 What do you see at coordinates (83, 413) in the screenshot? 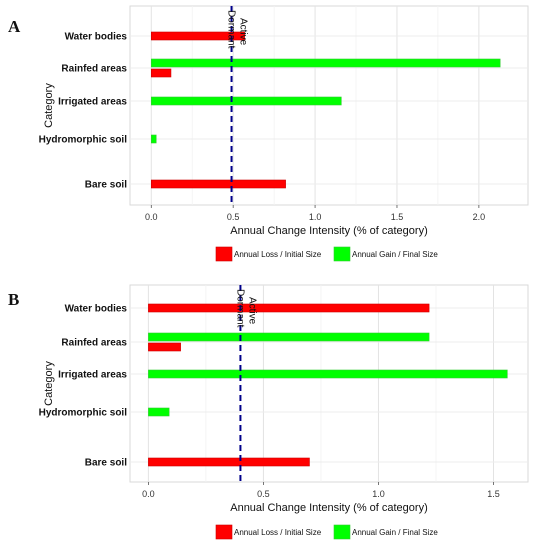
I see `panel-b-category-label: Hydromorphic soil` at bounding box center [83, 413].